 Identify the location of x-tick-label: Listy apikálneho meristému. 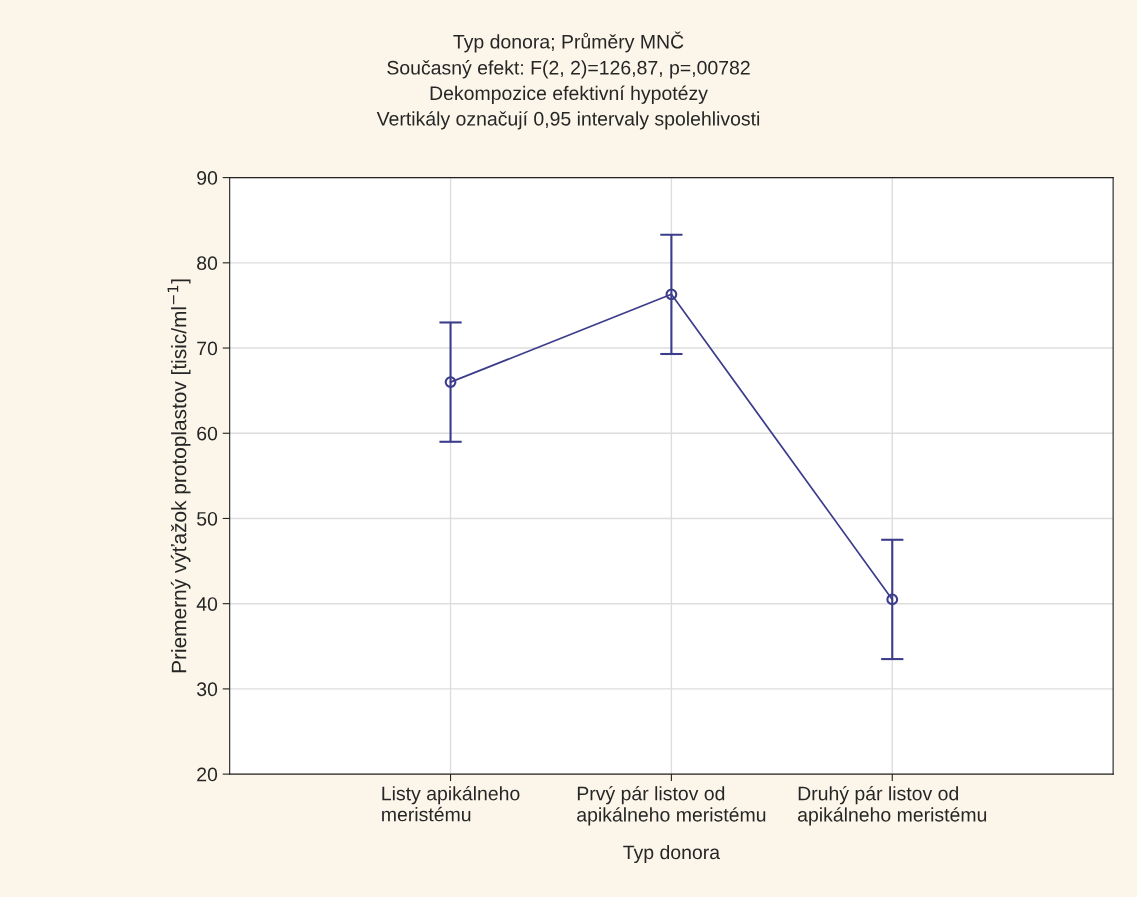
(451, 803).